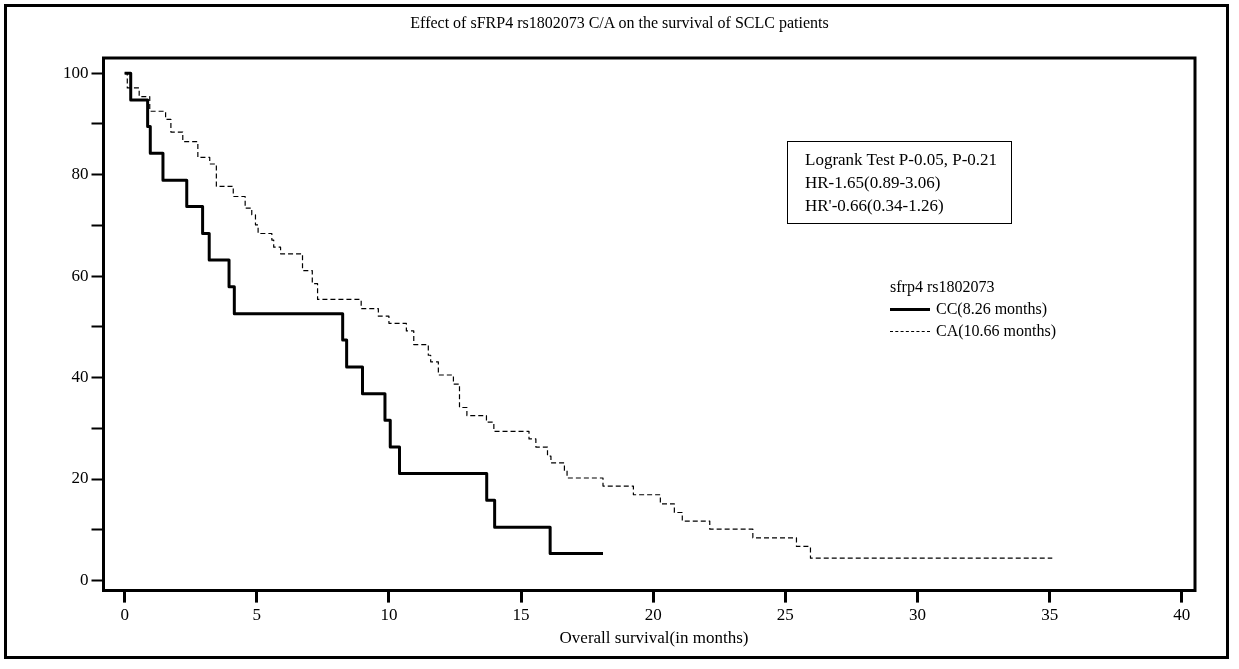 The image size is (1239, 669). Describe the element at coordinates (996, 331) in the screenshot. I see `legend-label: CA(10.66 months)` at that location.